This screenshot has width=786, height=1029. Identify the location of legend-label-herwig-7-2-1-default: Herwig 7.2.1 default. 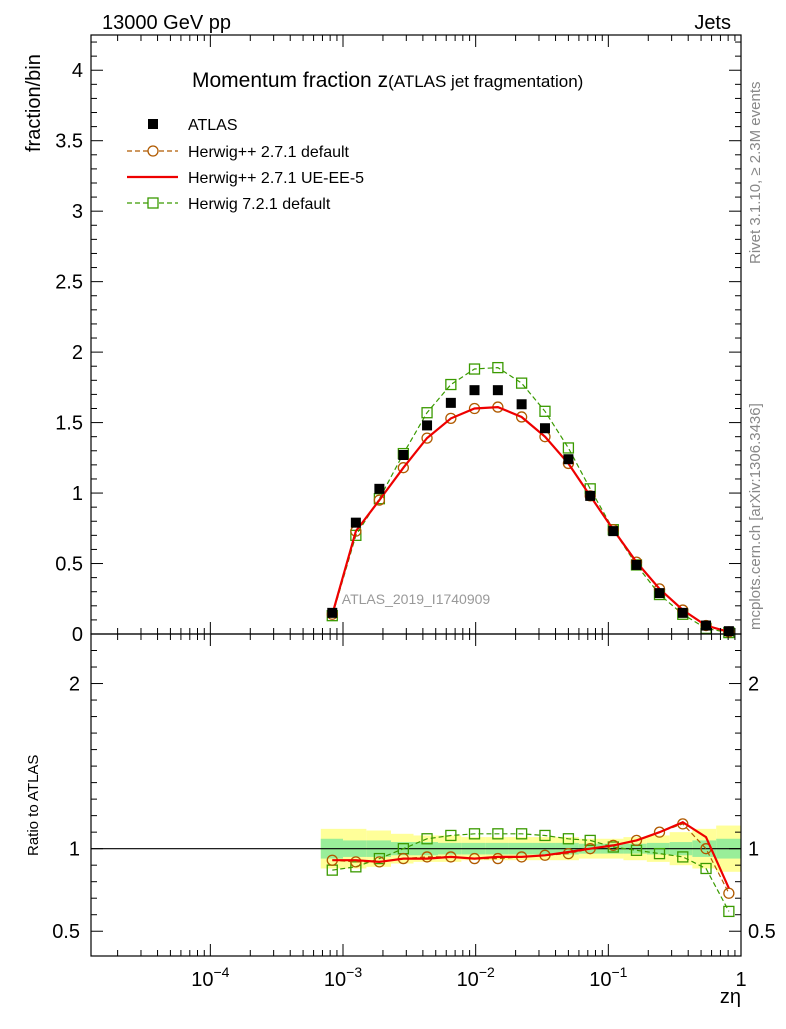
(259, 204).